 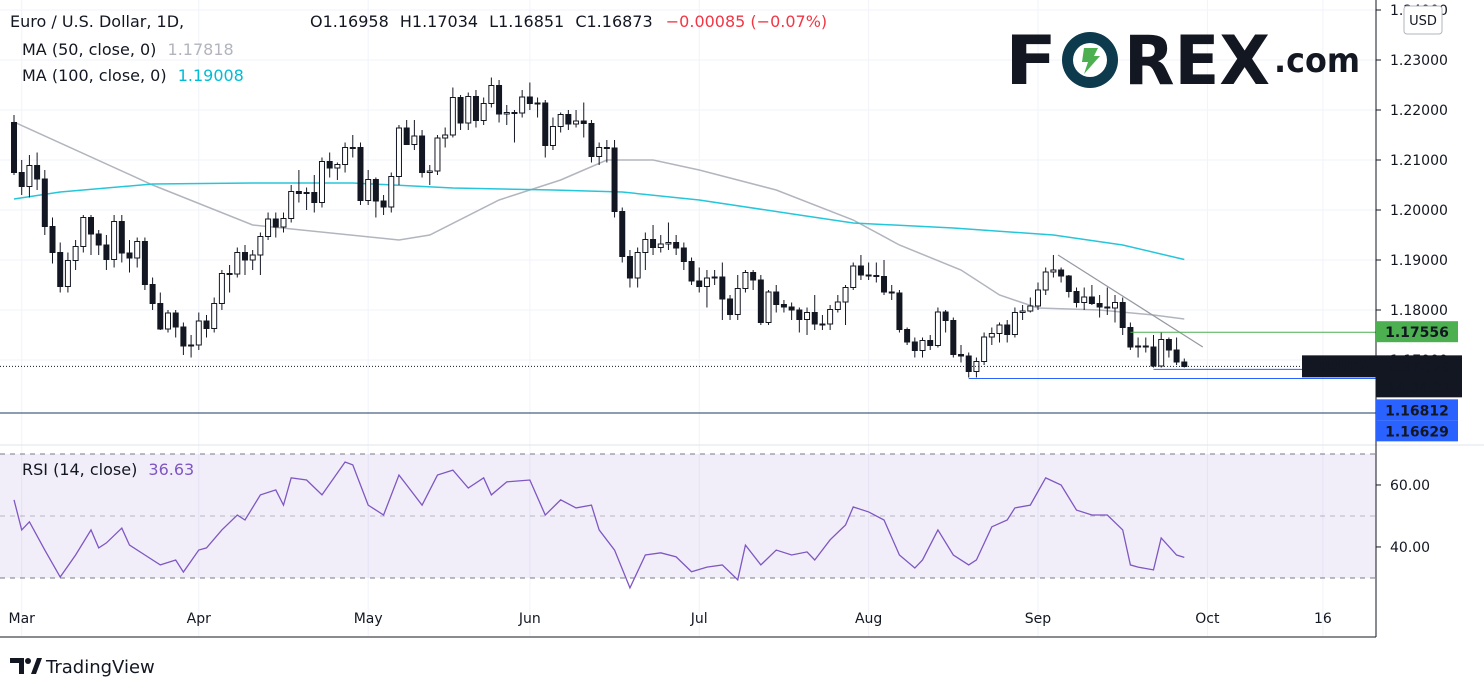 I want to click on symbol-label: EURUSD, so click(x=1339, y=367).